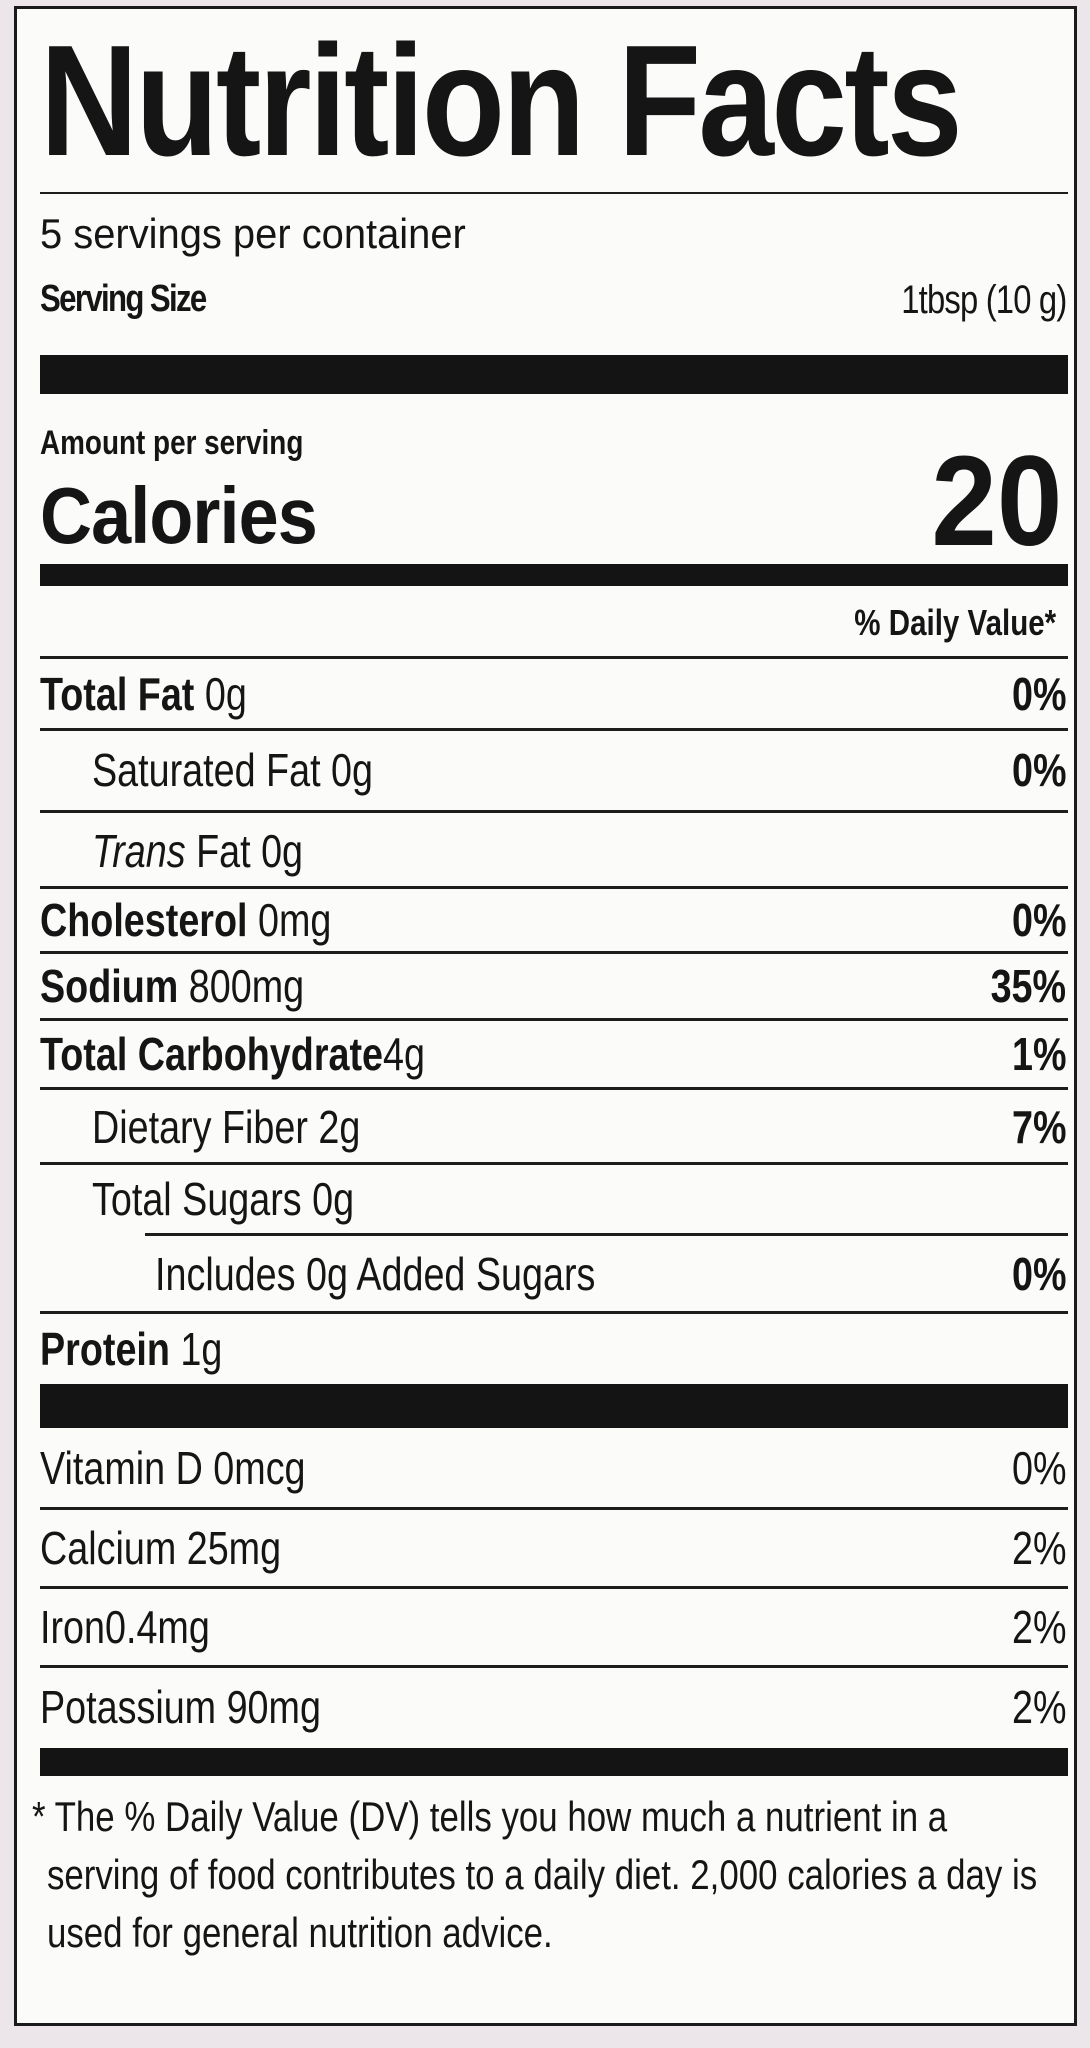 Image resolution: width=1090 pixels, height=2048 pixels. I want to click on servings-per-container: 5 servings per container, so click(253, 233).